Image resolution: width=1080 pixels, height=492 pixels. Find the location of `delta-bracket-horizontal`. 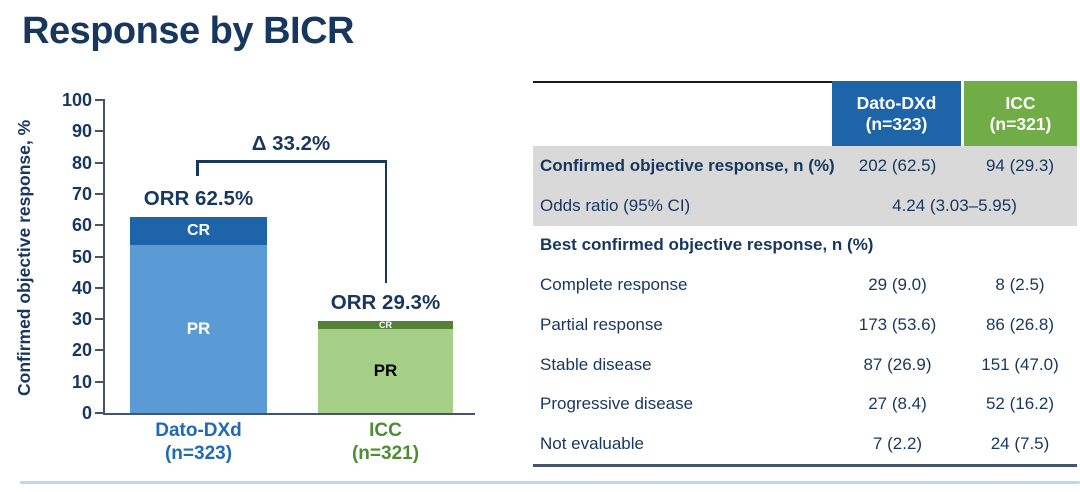

delta-bracket-horizontal is located at coordinates (291, 161).